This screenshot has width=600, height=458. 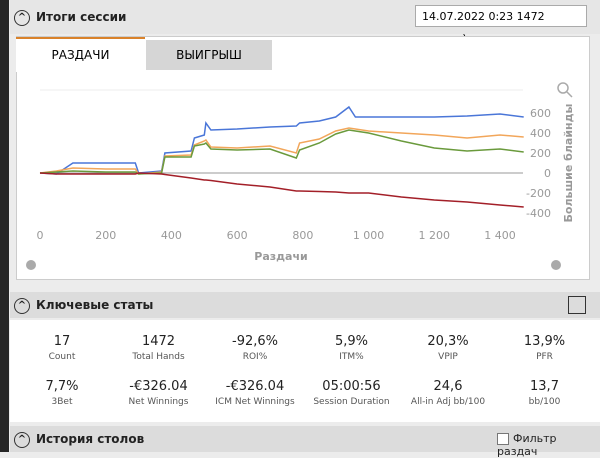 I want to click on x-tick-label: 600, so click(x=237, y=235).